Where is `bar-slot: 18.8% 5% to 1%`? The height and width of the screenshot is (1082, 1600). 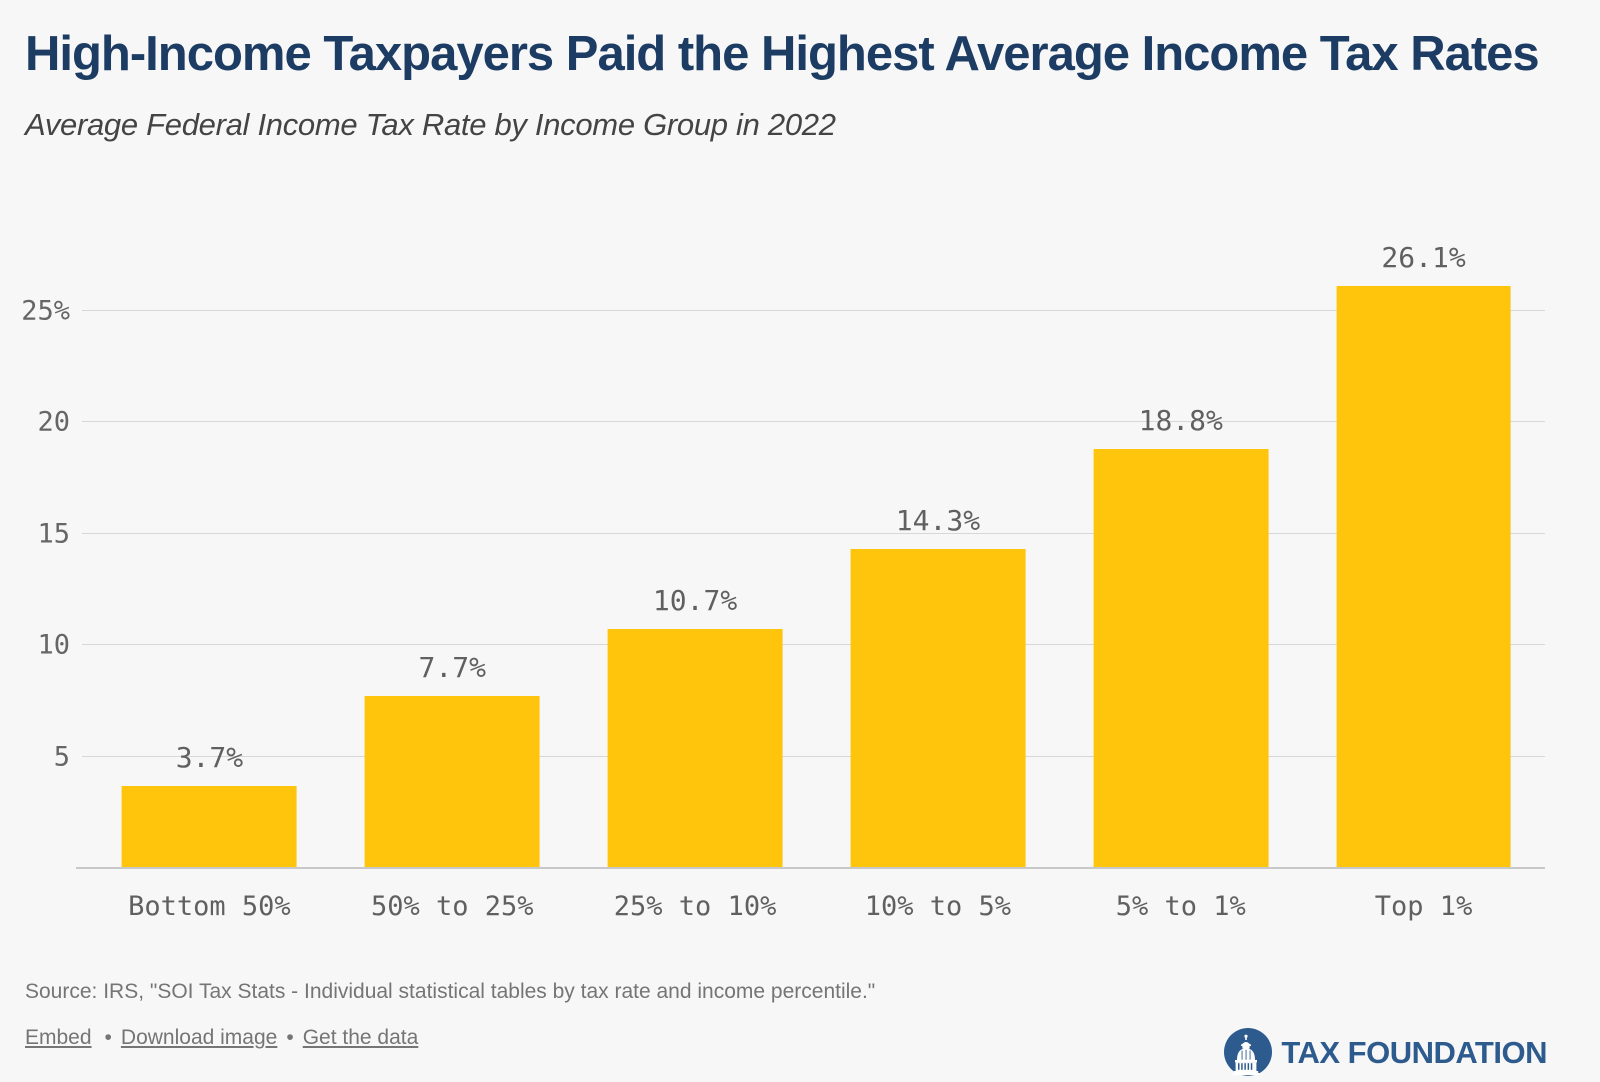 bar-slot: 18.8% 5% to 1% is located at coordinates (1180, 574).